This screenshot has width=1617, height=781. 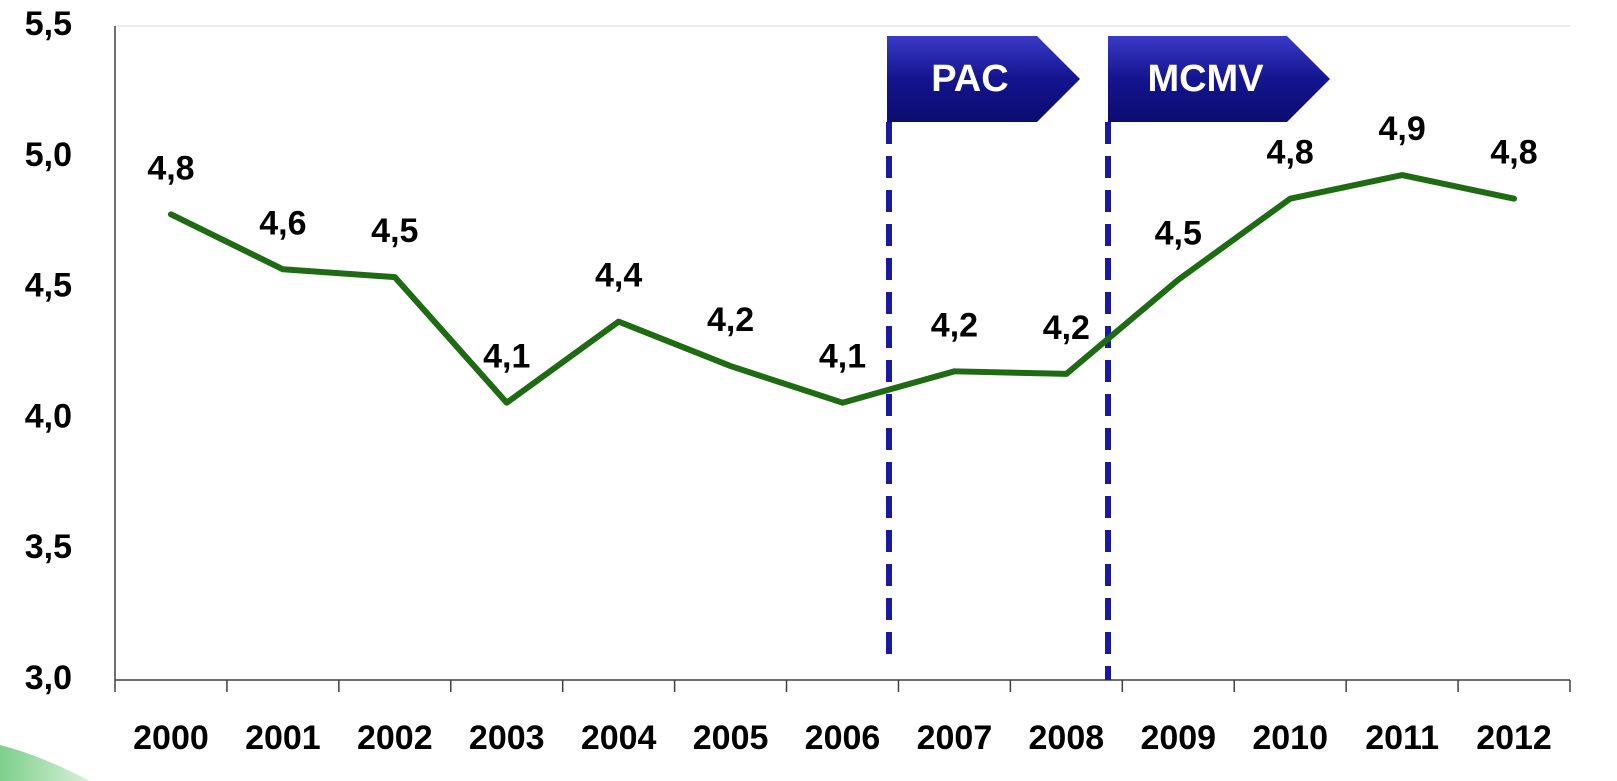 What do you see at coordinates (48, 547) in the screenshot?
I see `y-tick-label: 3,5` at bounding box center [48, 547].